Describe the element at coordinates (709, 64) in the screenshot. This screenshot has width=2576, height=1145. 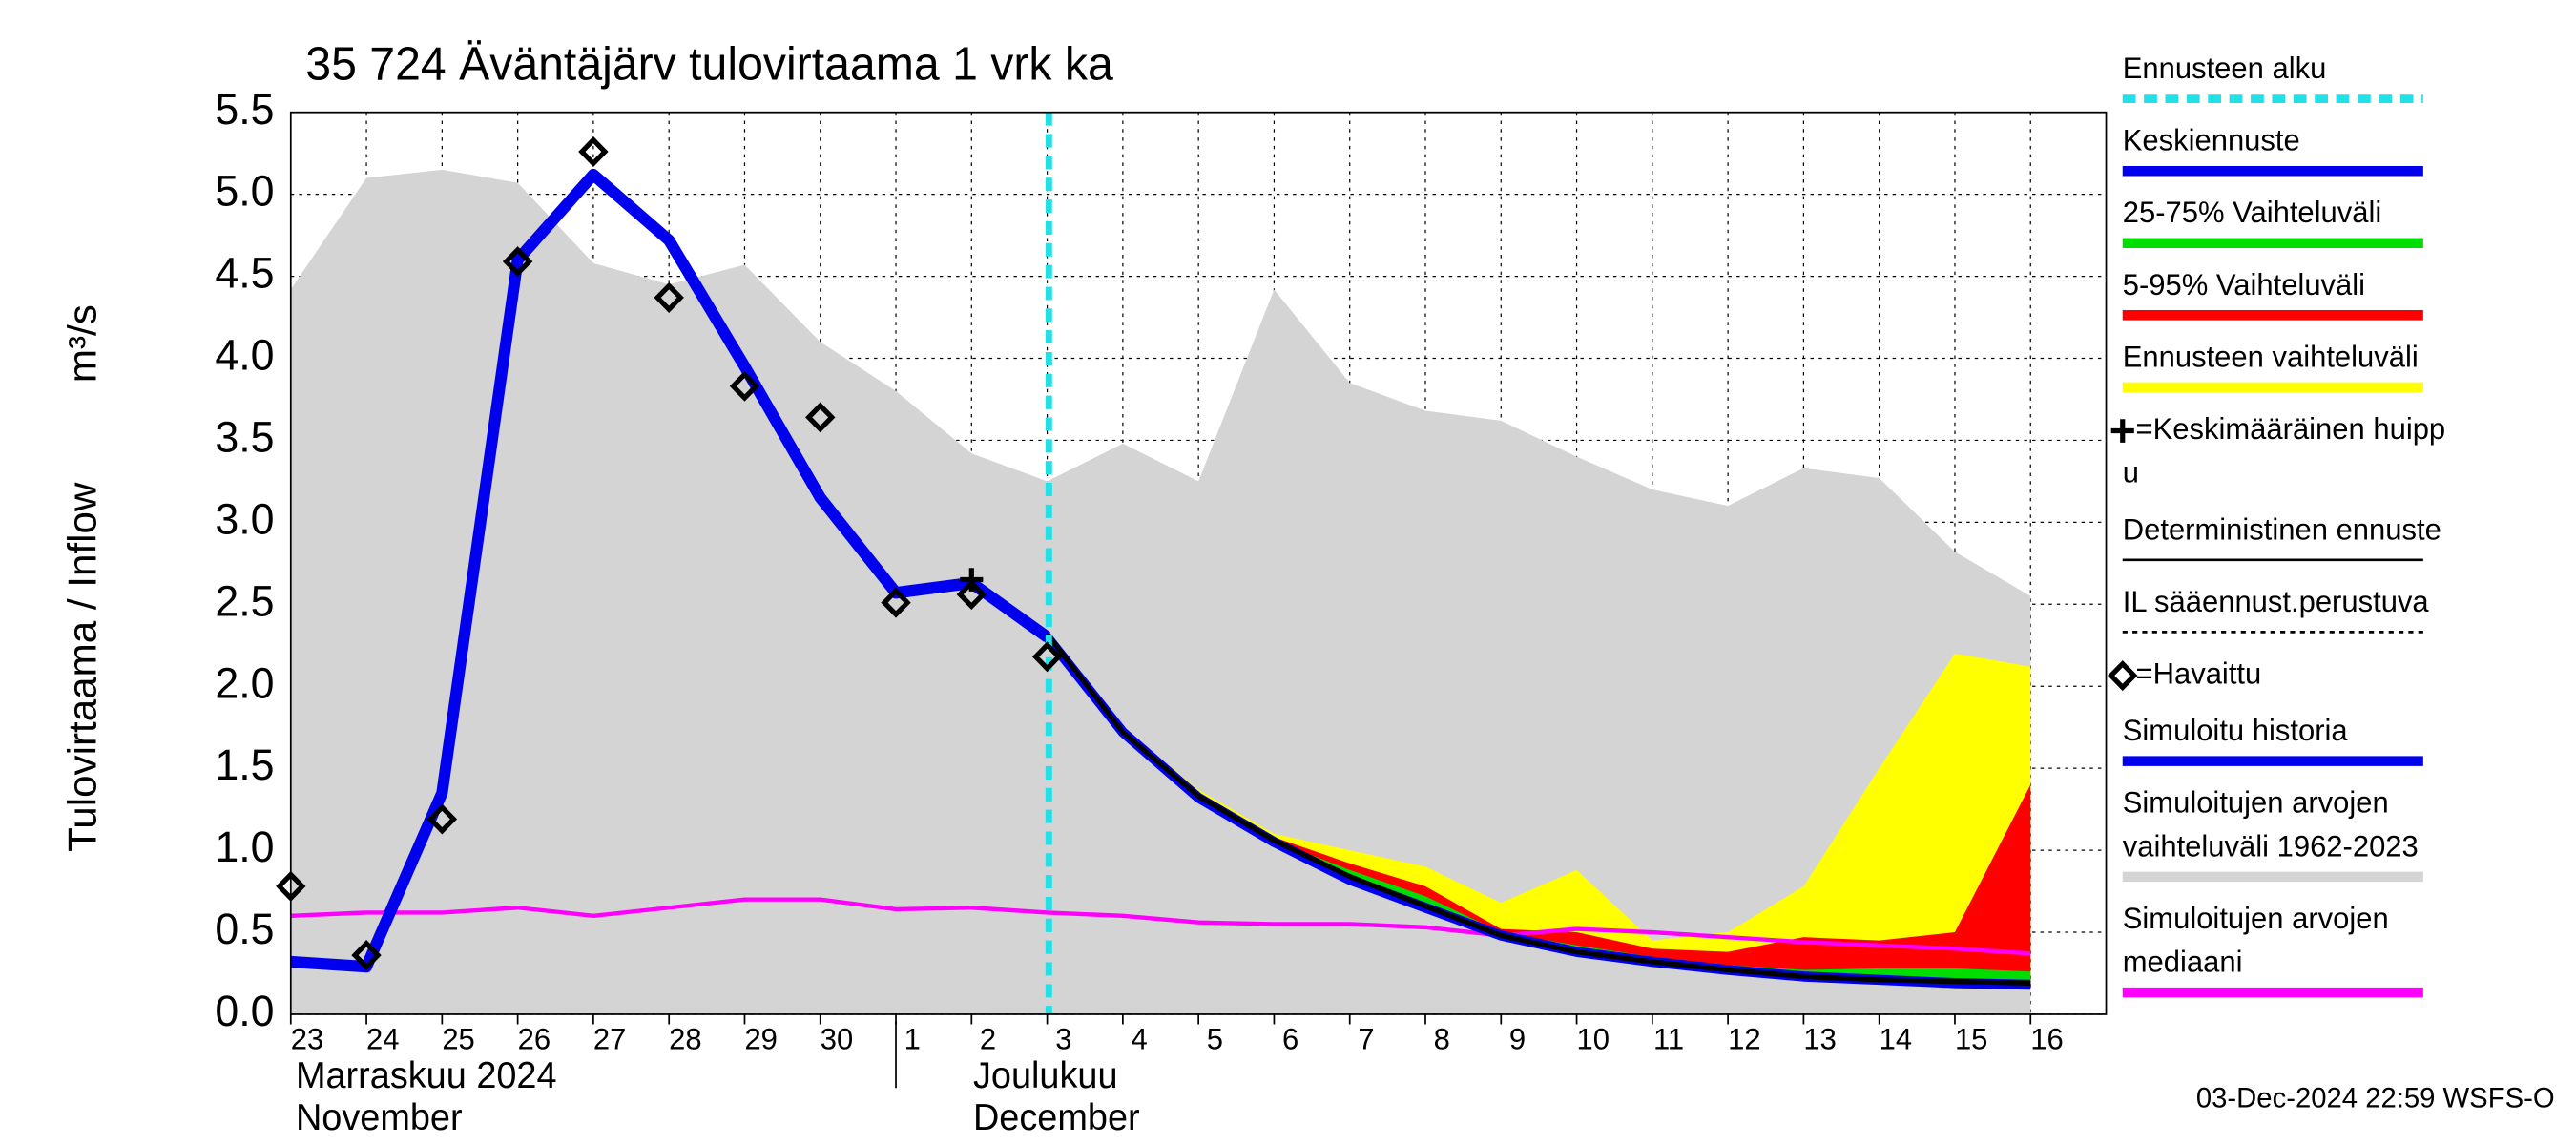
I see `chart-title: 35 724 Äväntäjärv tulovirtaama 1 vrk ka` at that location.